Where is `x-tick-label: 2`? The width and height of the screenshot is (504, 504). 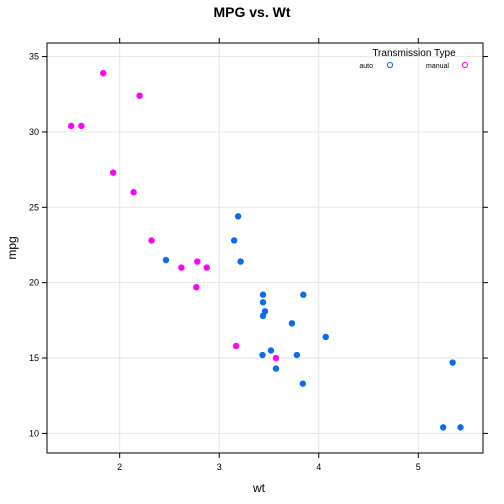 x-tick-label: 2 is located at coordinates (119, 467).